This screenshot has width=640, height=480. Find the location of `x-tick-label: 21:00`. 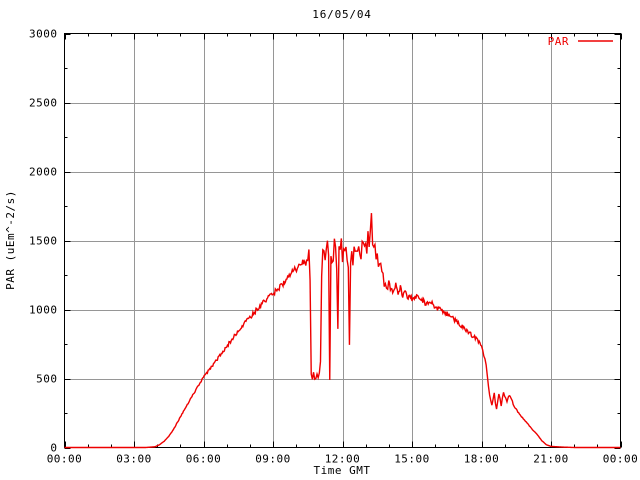

x-tick-label: 21:00 is located at coordinates (551, 459).